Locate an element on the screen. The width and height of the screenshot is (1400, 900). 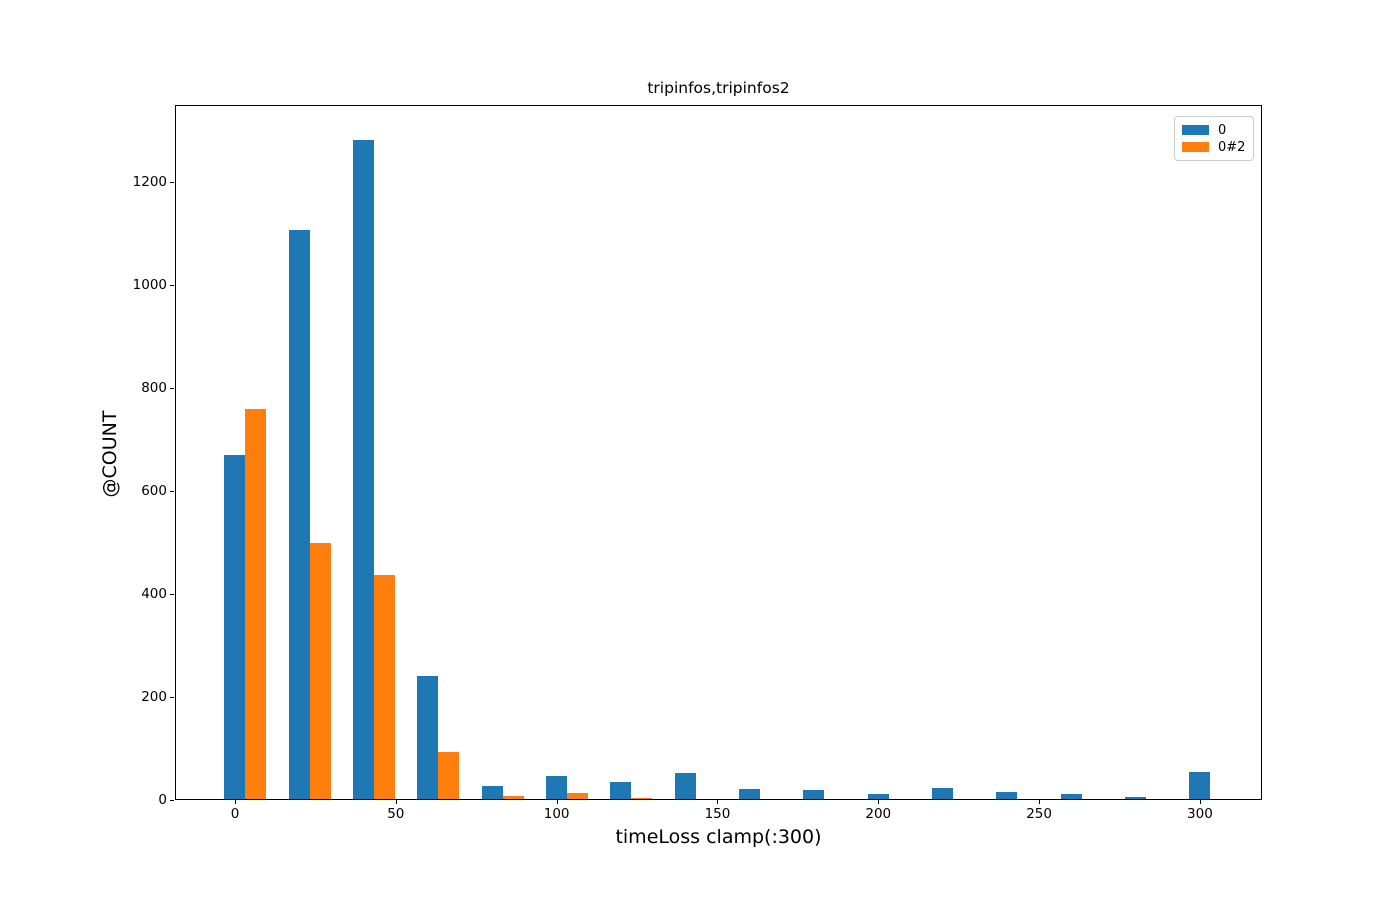
bar-series-0#2-bin-20 is located at coordinates (320, 670).